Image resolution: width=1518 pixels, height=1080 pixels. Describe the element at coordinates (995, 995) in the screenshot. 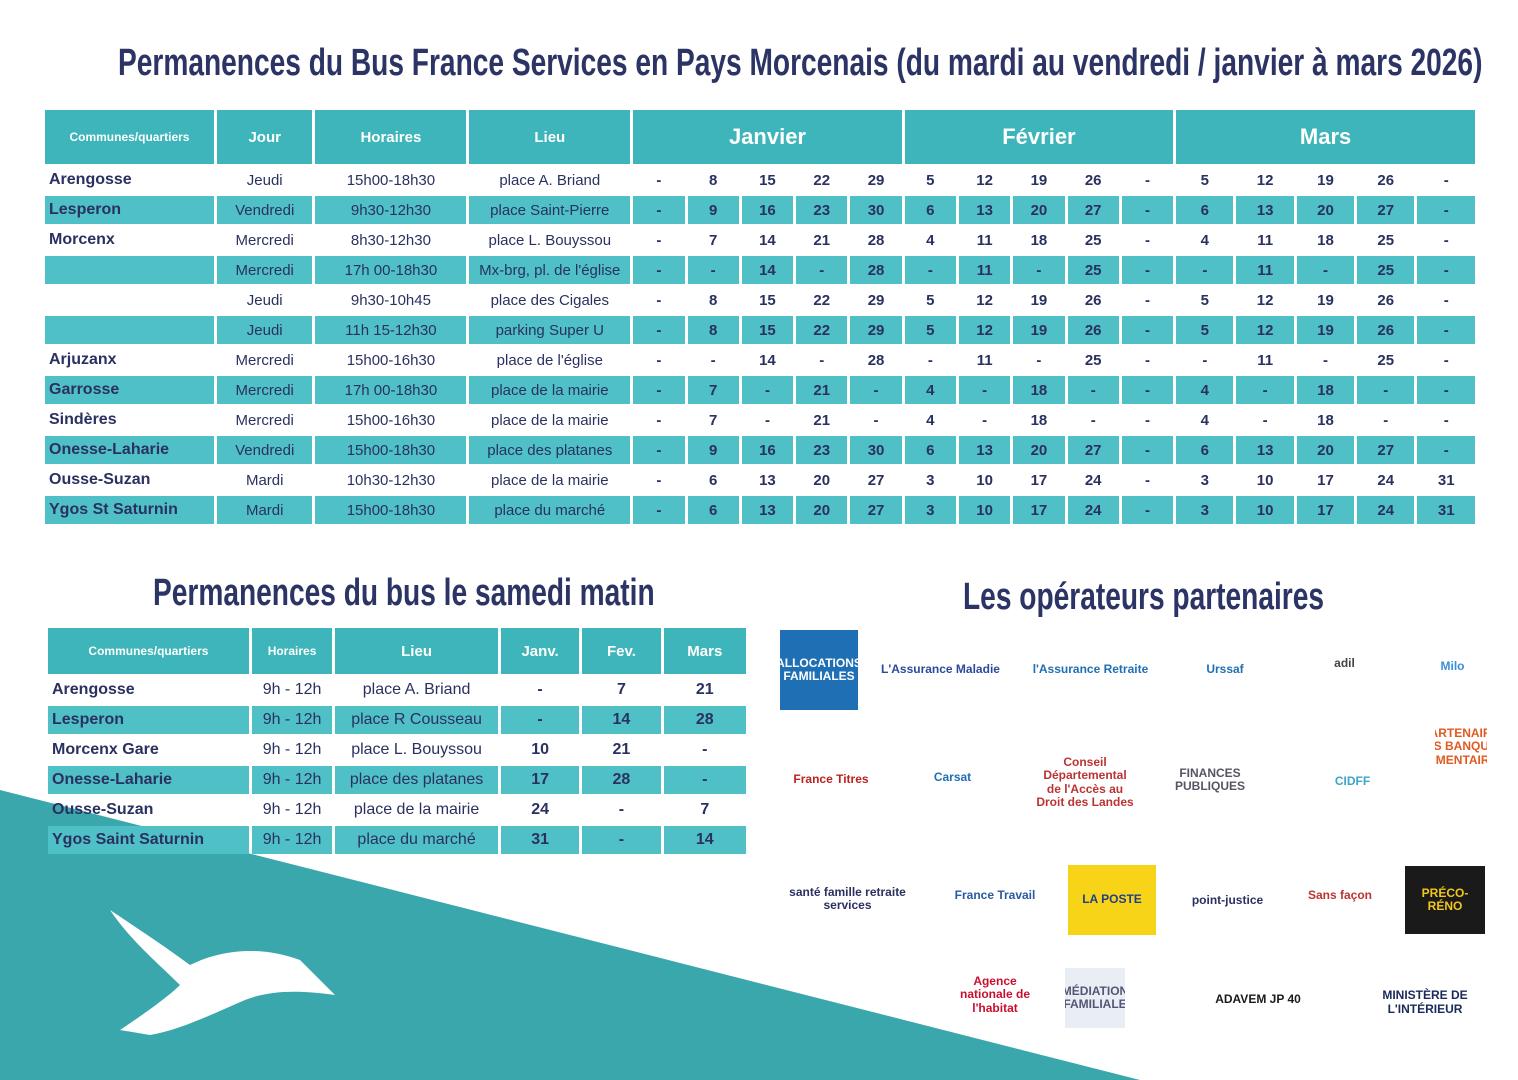

I see `partner-logo: Agence nationale de l'habitat` at that location.